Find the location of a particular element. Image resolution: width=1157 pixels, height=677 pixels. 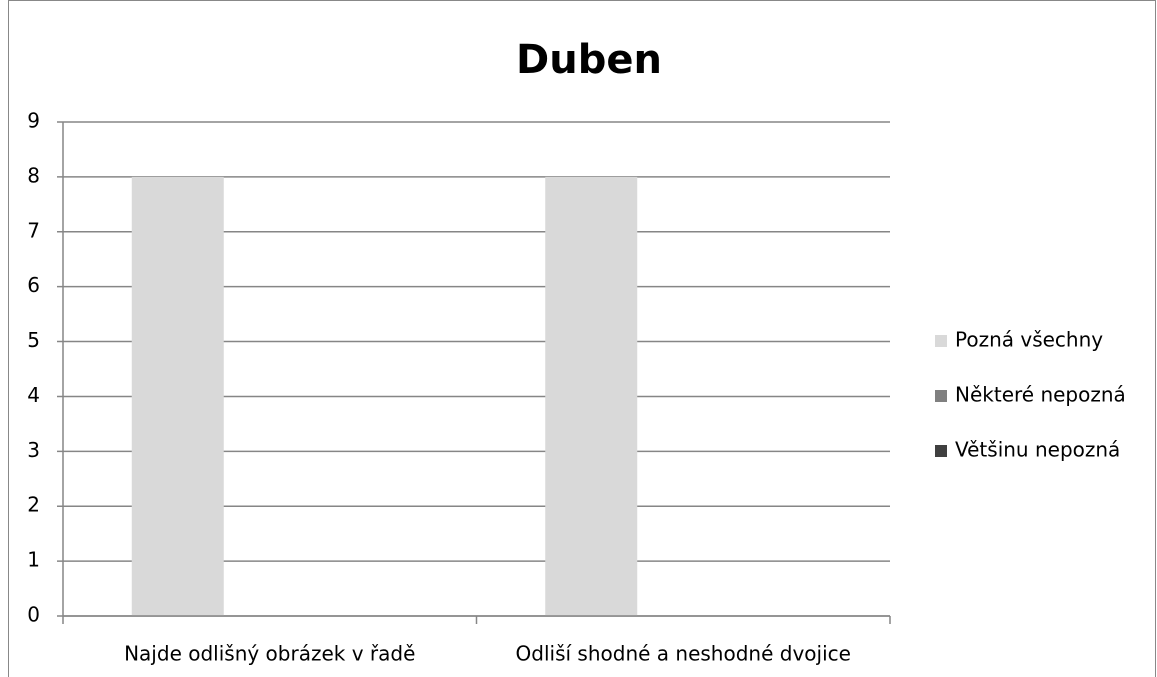

y-tick-label: 3 is located at coordinates (33, 450).